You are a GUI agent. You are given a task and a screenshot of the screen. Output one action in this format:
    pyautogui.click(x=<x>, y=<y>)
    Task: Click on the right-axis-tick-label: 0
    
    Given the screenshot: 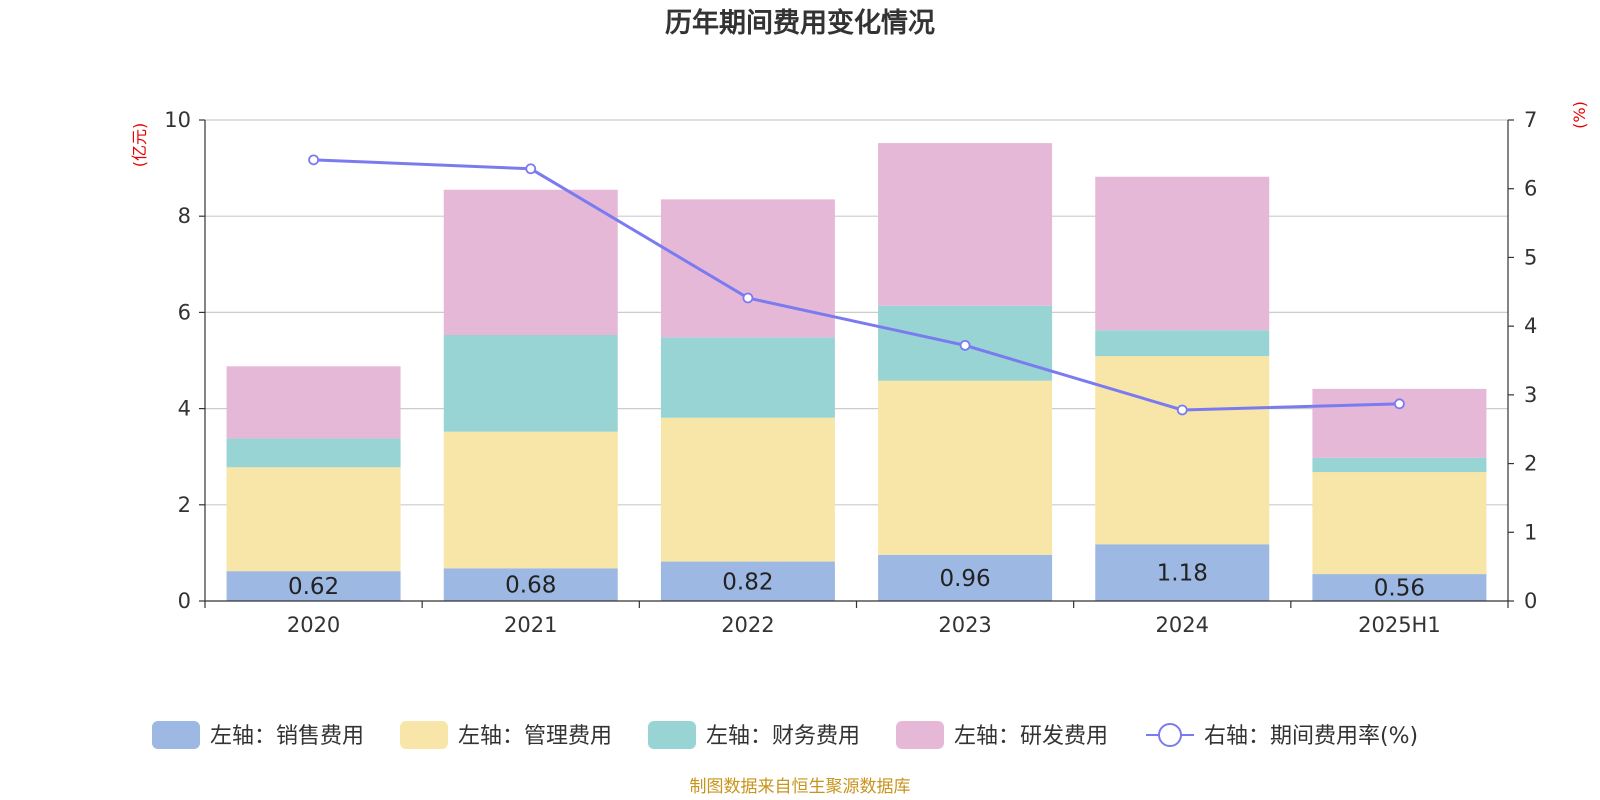 What is the action you would take?
    pyautogui.click(x=1530, y=601)
    